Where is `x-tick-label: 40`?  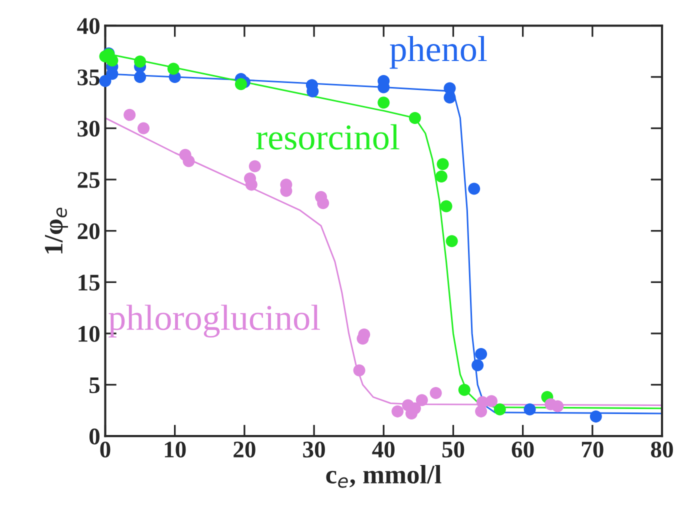
x-tick-label: 40 is located at coordinates (383, 450).